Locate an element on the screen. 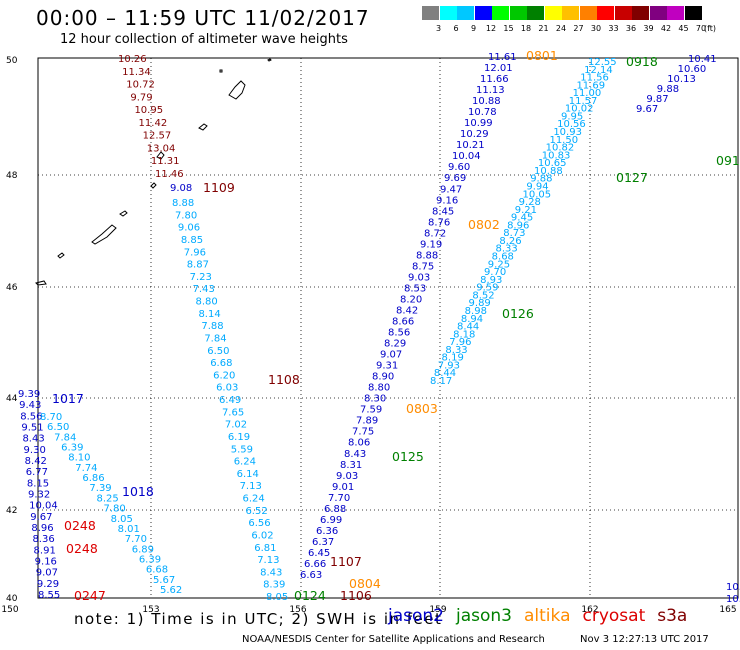 Image resolution: width=740 pixels, height=650 pixels. wave-height-value: 8.98 is located at coordinates (476, 311).